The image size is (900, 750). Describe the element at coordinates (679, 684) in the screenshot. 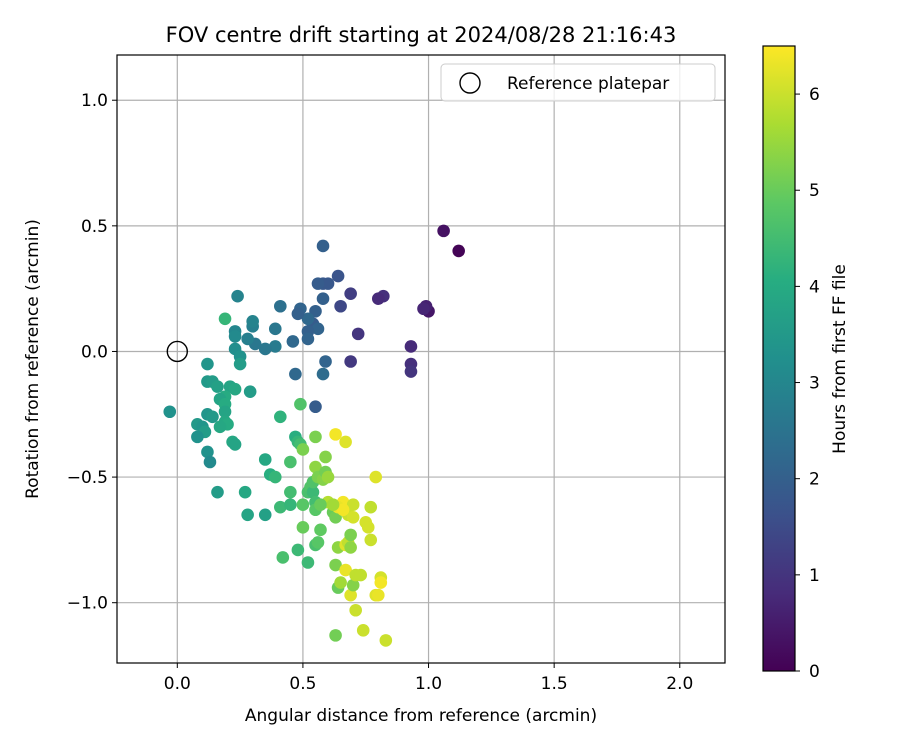

I see `x-tick-label: 2.0` at that location.